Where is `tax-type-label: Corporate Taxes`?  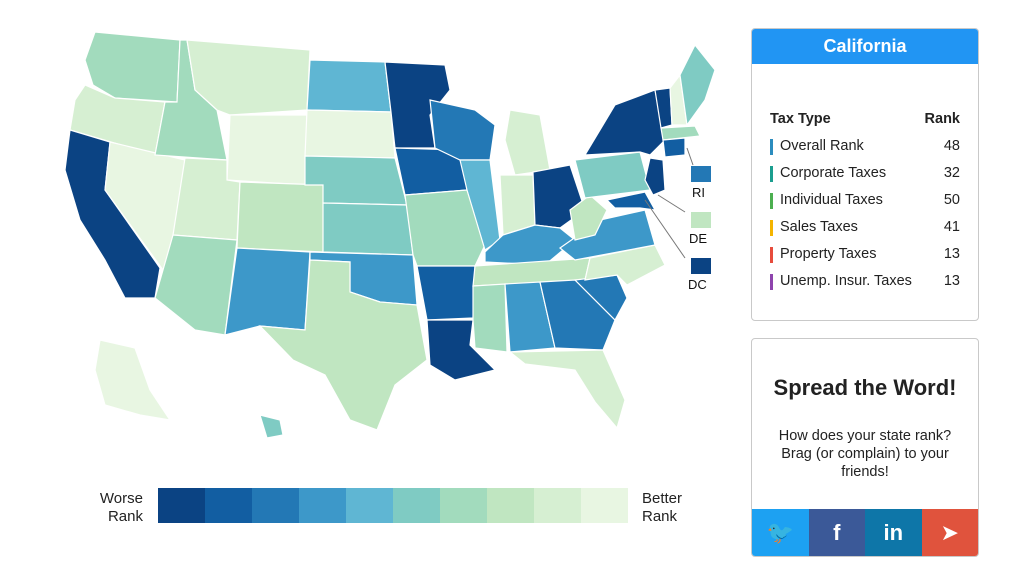 tax-type-label: Corporate Taxes is located at coordinates (828, 173).